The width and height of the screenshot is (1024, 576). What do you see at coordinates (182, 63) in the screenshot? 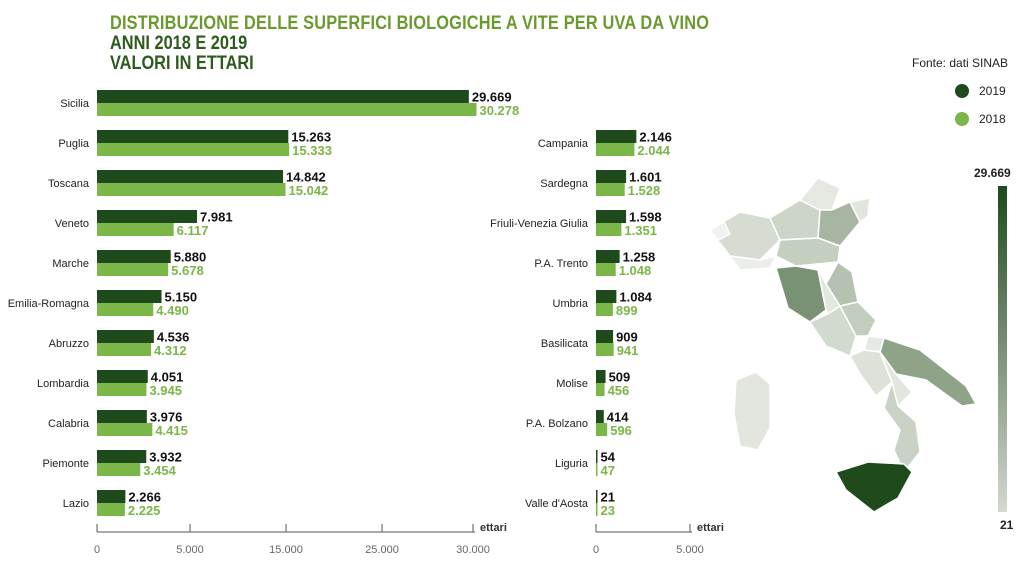
I see `chart-subtitle-units: VALORI IN ETTARI` at bounding box center [182, 63].